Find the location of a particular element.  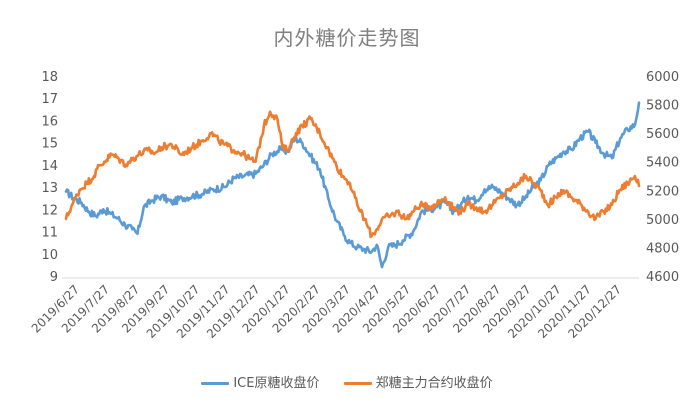

left-axis-ticks: 9 10 11 12 13 14 15 16 17 18 is located at coordinates (49, 177).